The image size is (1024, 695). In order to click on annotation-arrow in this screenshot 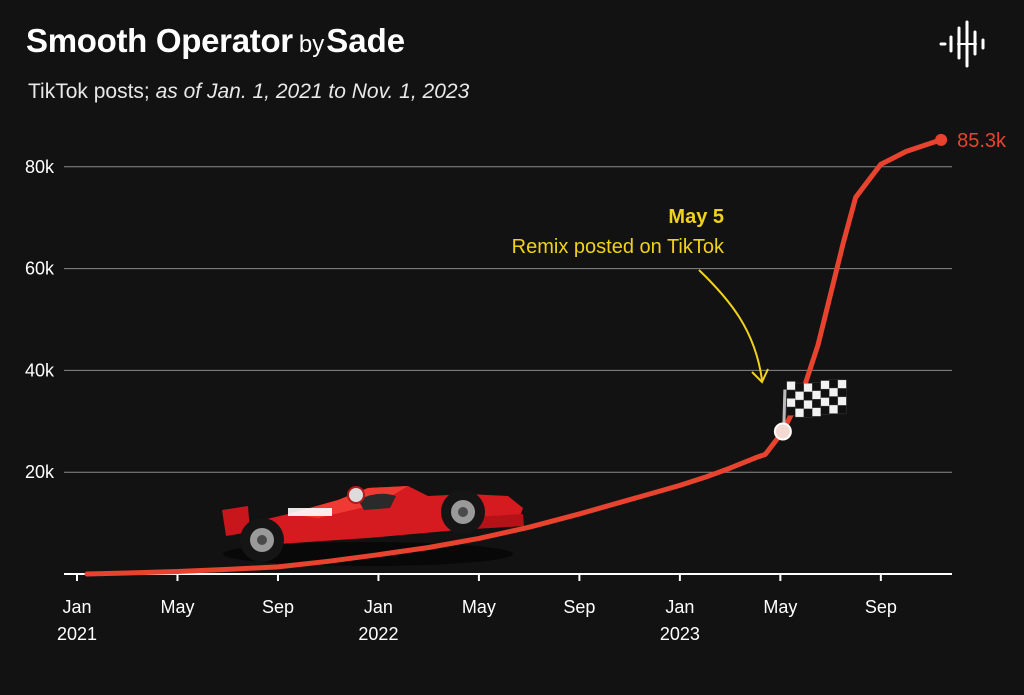, I will do `click(730, 325)`.